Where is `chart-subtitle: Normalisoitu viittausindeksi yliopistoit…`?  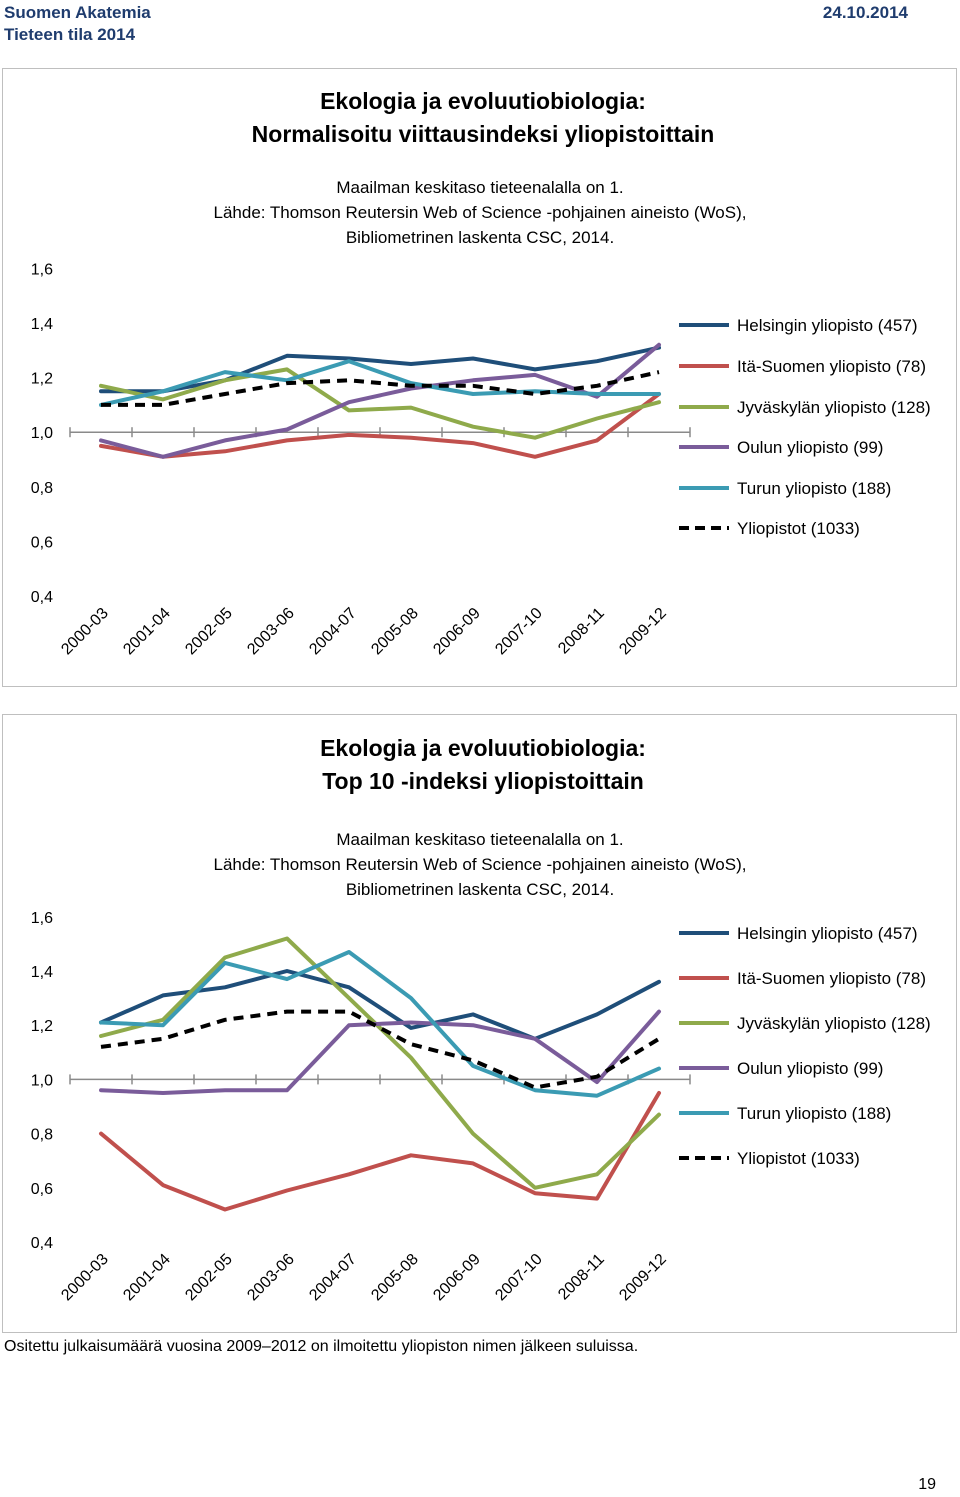 chart-subtitle: Normalisoitu viittausindeksi yliopistoit… is located at coordinates (483, 134).